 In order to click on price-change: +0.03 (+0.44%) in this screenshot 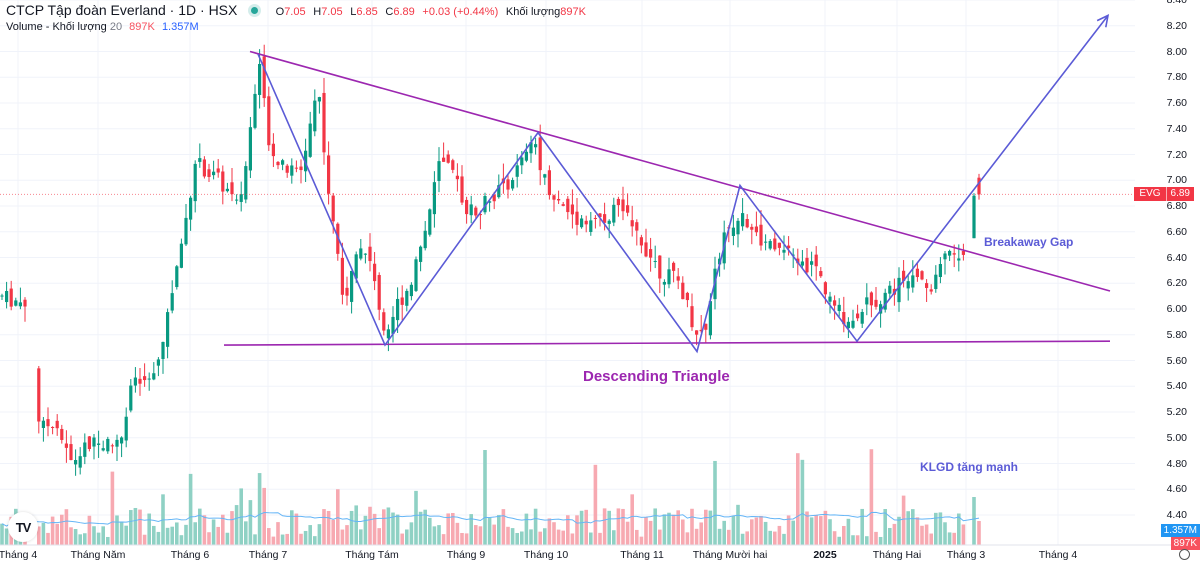, I will do `click(460, 12)`.